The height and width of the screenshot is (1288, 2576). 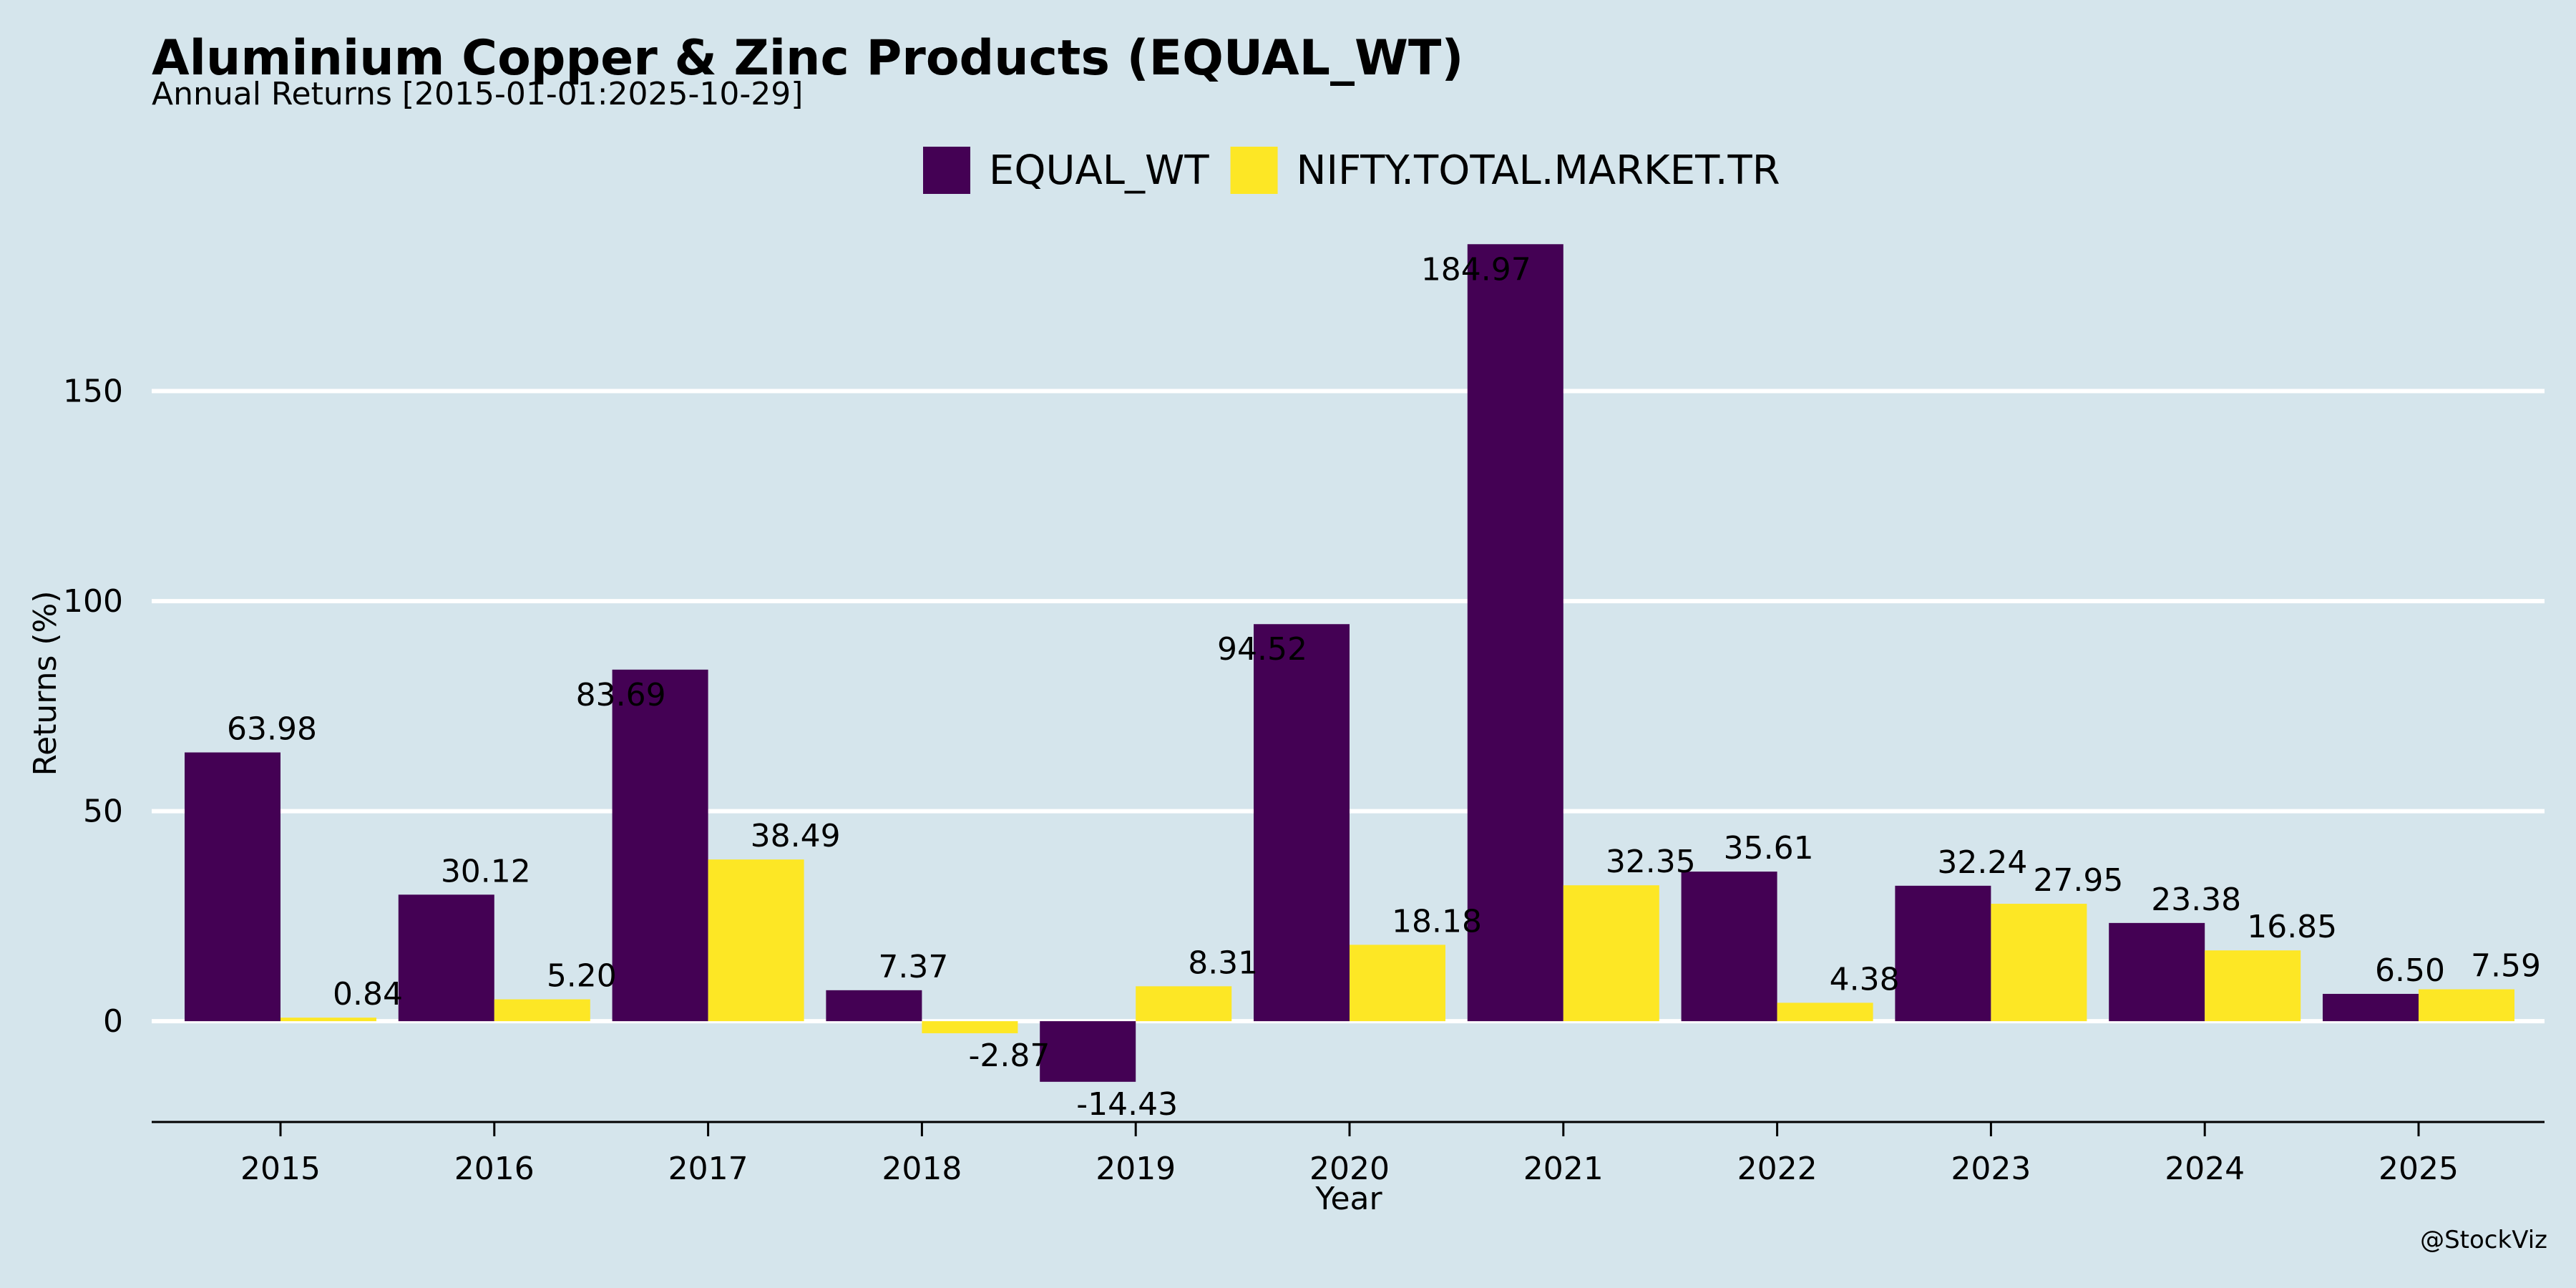 I want to click on data-label: 184.97, so click(x=1476, y=269).